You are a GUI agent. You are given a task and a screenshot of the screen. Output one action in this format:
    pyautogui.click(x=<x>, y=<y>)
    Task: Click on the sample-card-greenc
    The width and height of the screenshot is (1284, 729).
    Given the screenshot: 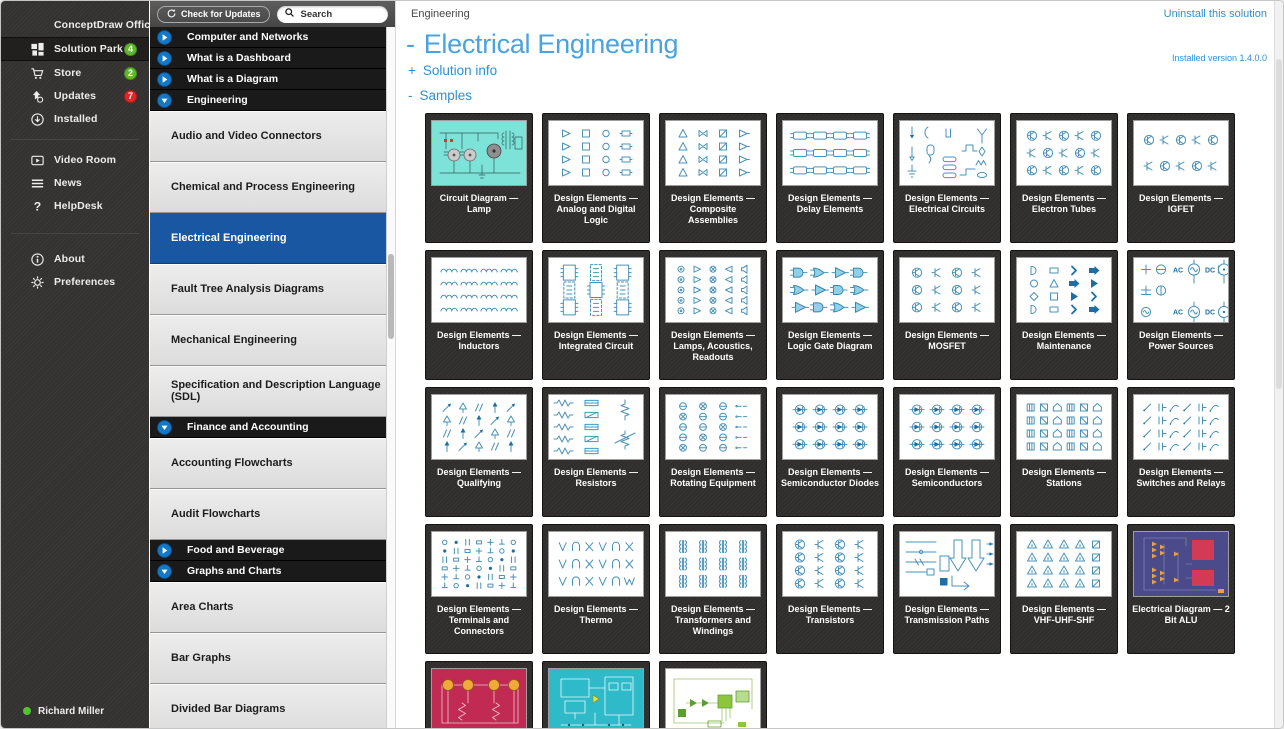 What is the action you would take?
    pyautogui.click(x=713, y=694)
    